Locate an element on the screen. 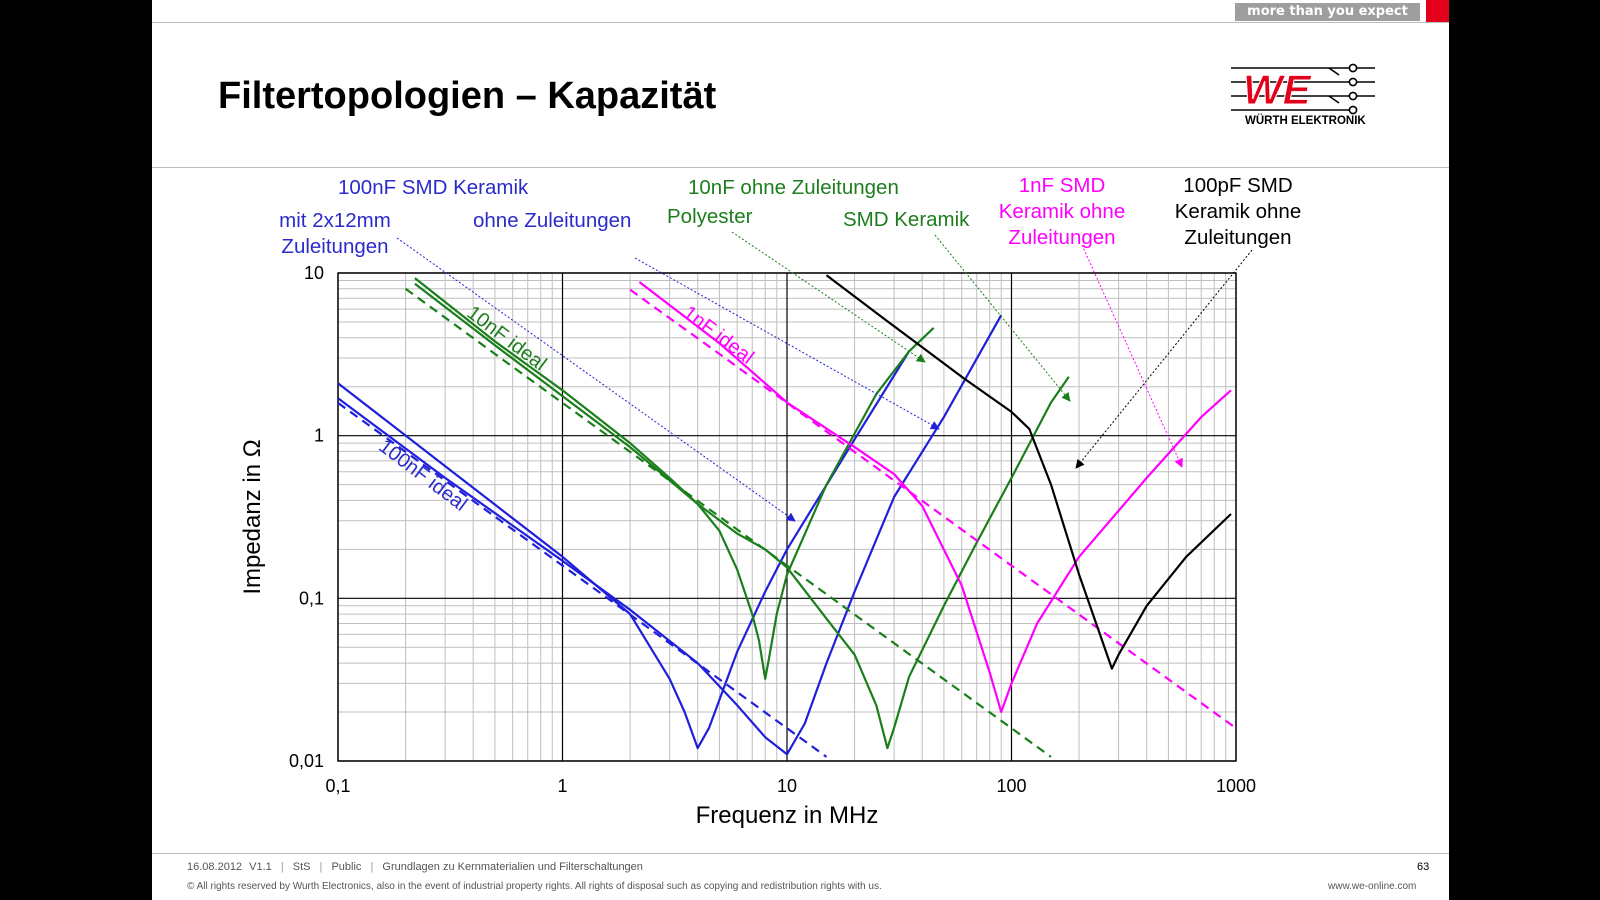  label-100pf-line2: Keramik ohne is located at coordinates (1238, 211).